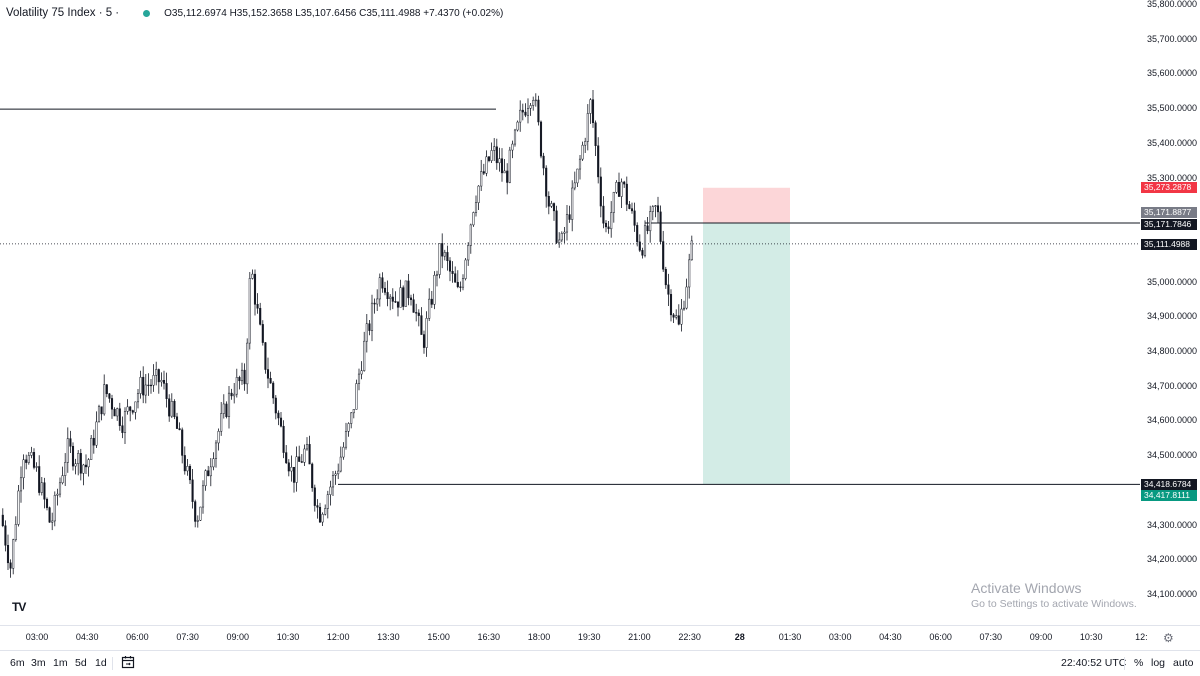  Describe the element at coordinates (101, 663) in the screenshot. I see `range-1d-button: 1d` at that location.